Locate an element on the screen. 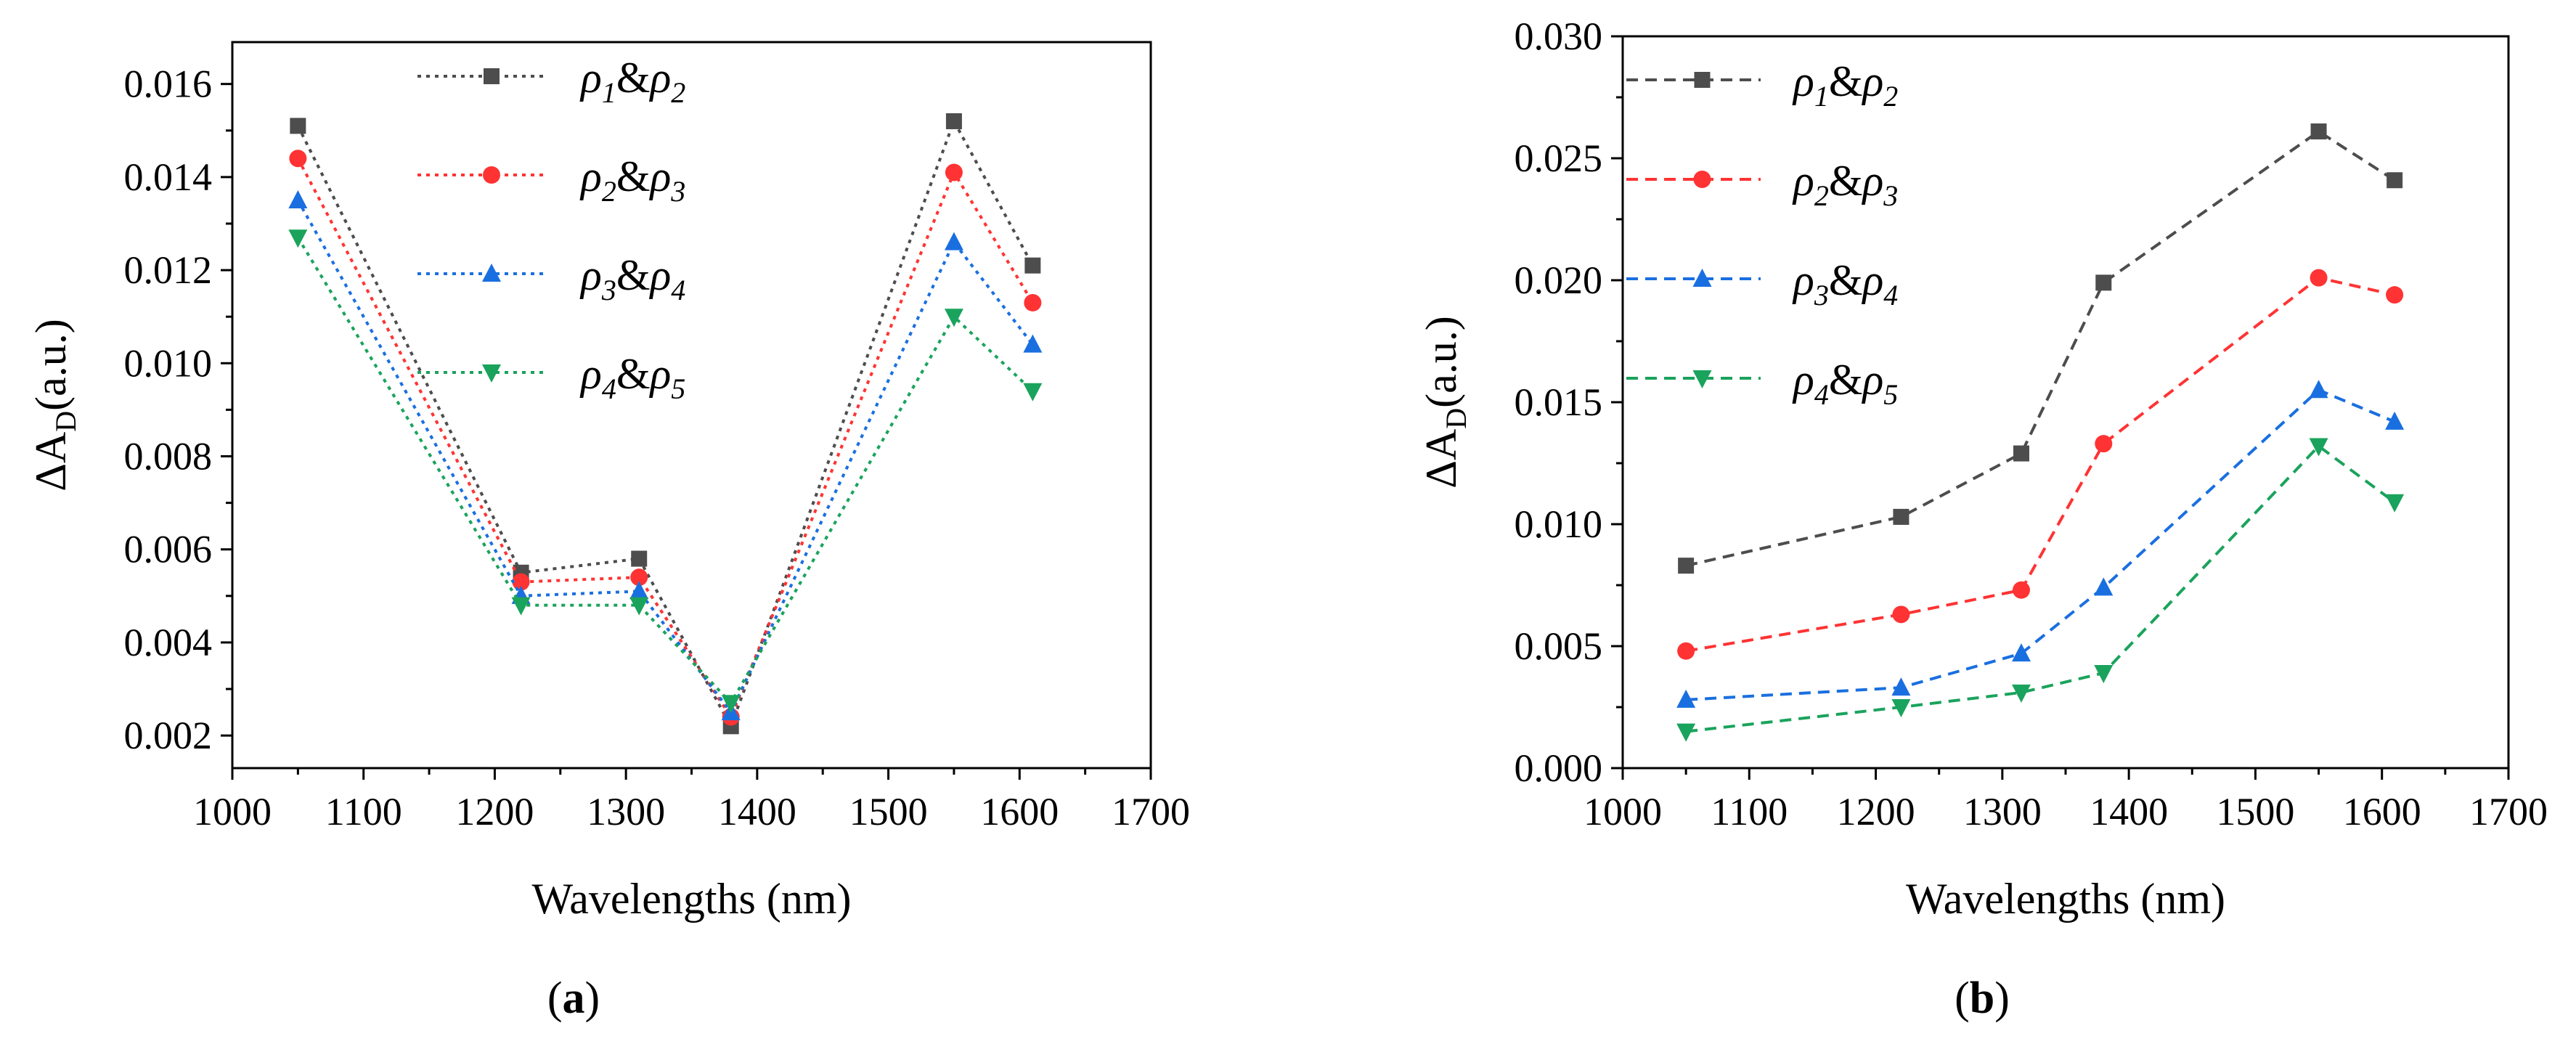 The height and width of the screenshot is (1044, 2576). x-tick-label: 1500 is located at coordinates (888, 811).